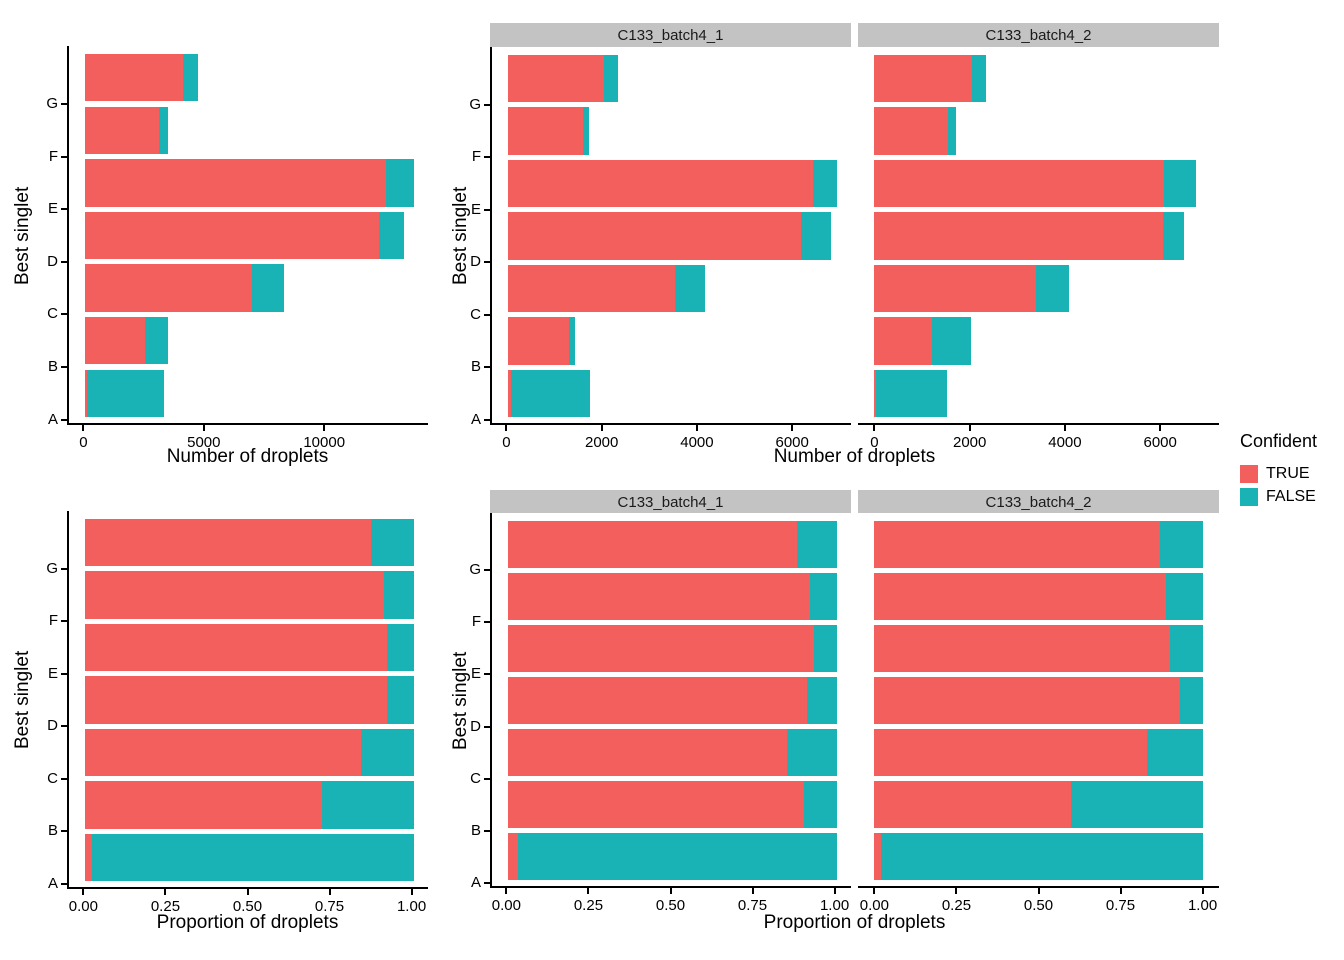  I want to click on facet-strip-proportions-batch2: C133_batch4_2, so click(1038, 502).